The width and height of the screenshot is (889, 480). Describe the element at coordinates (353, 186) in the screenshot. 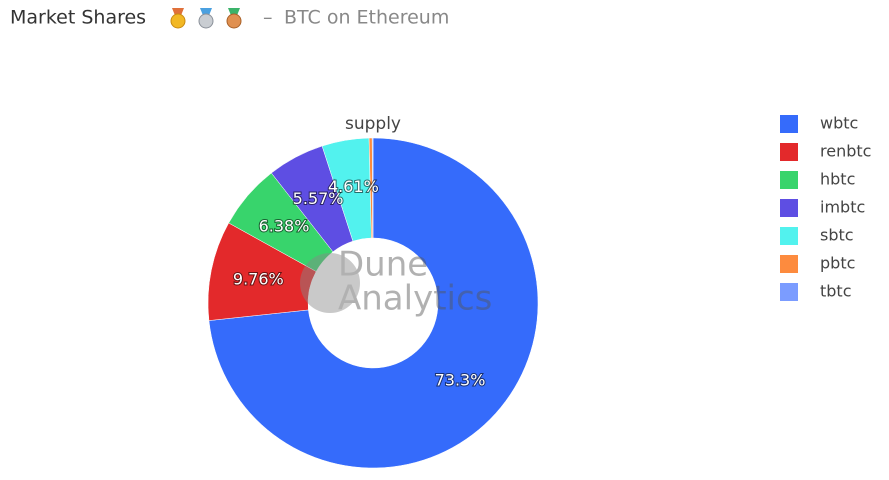

I see `slice-label: 4.61%` at that location.